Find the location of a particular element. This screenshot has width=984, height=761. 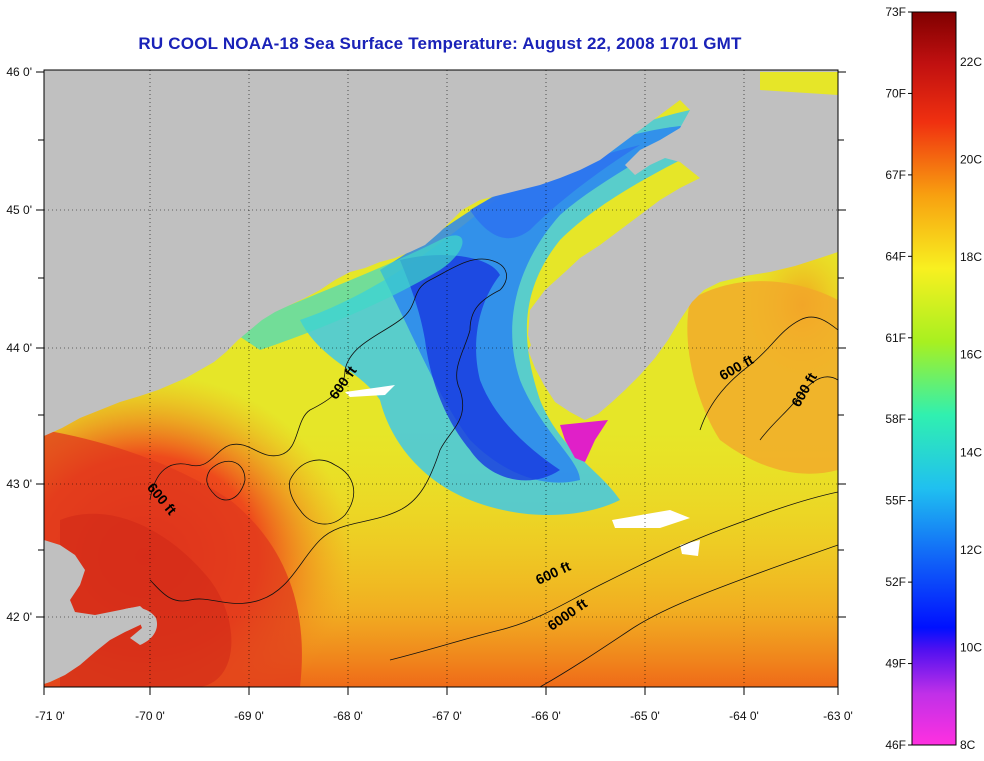

colorbar-fahrenheit-label: 46F is located at coordinates (895, 745).